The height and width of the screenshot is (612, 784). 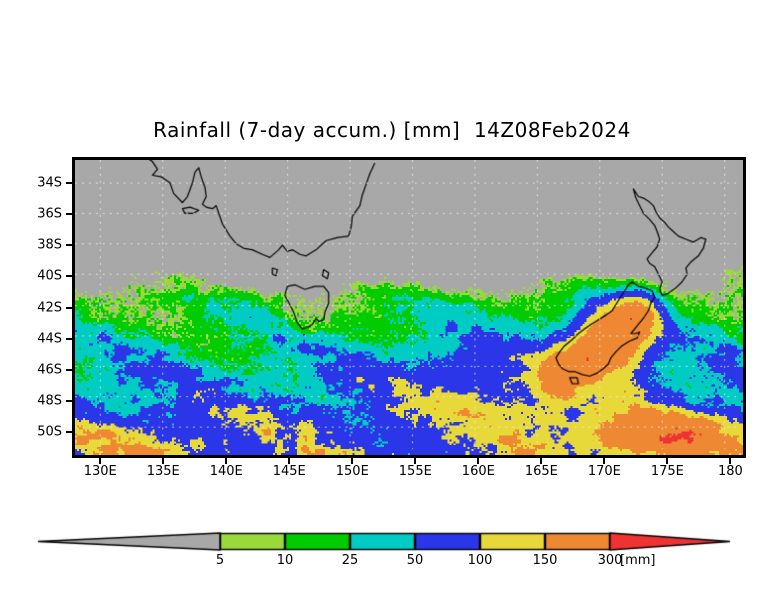 What do you see at coordinates (604, 471) in the screenshot?
I see `x-tick-label: 170E` at bounding box center [604, 471].